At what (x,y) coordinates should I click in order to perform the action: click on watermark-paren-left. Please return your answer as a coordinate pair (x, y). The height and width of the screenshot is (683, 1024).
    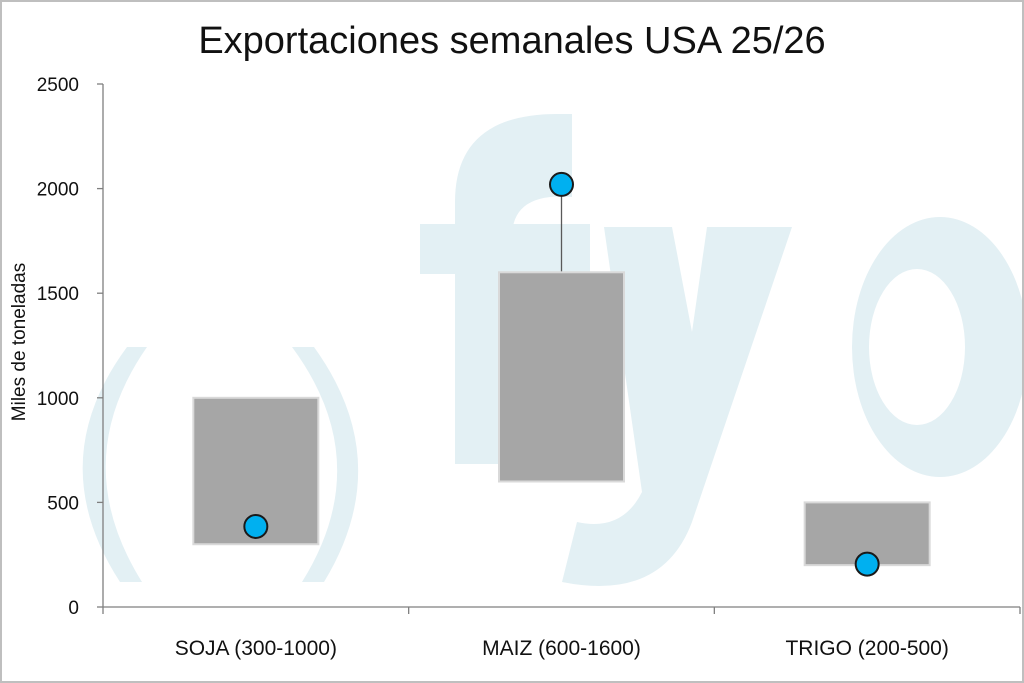
    Looking at the image, I should click on (114, 464).